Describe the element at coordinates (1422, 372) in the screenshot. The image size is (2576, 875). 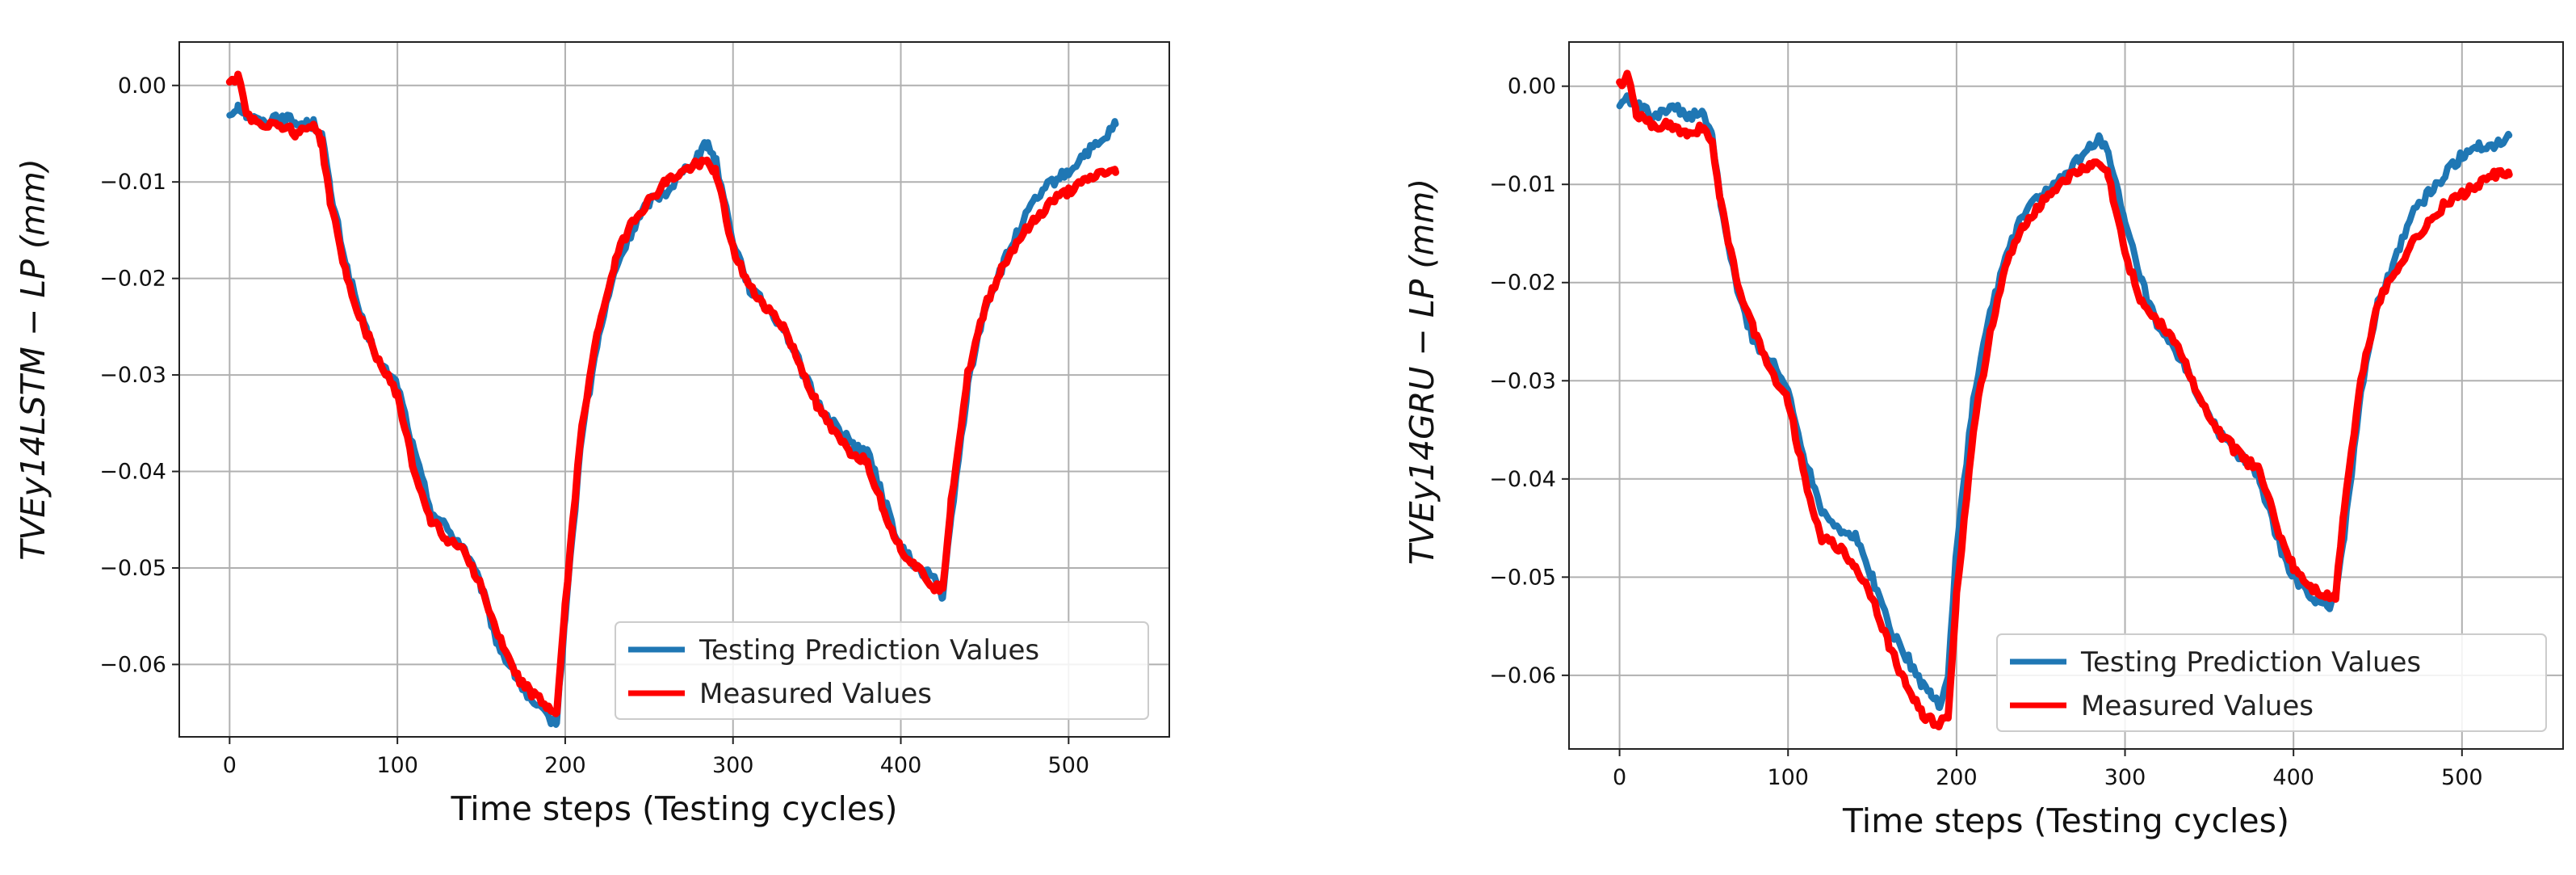
I see `y-axis-label: TVEy14GRU − LP (mm)` at that location.